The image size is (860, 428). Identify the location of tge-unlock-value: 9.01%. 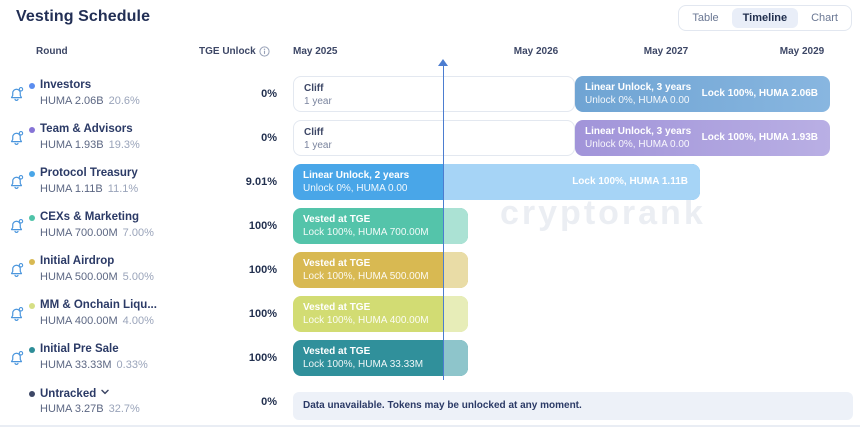
(261, 182).